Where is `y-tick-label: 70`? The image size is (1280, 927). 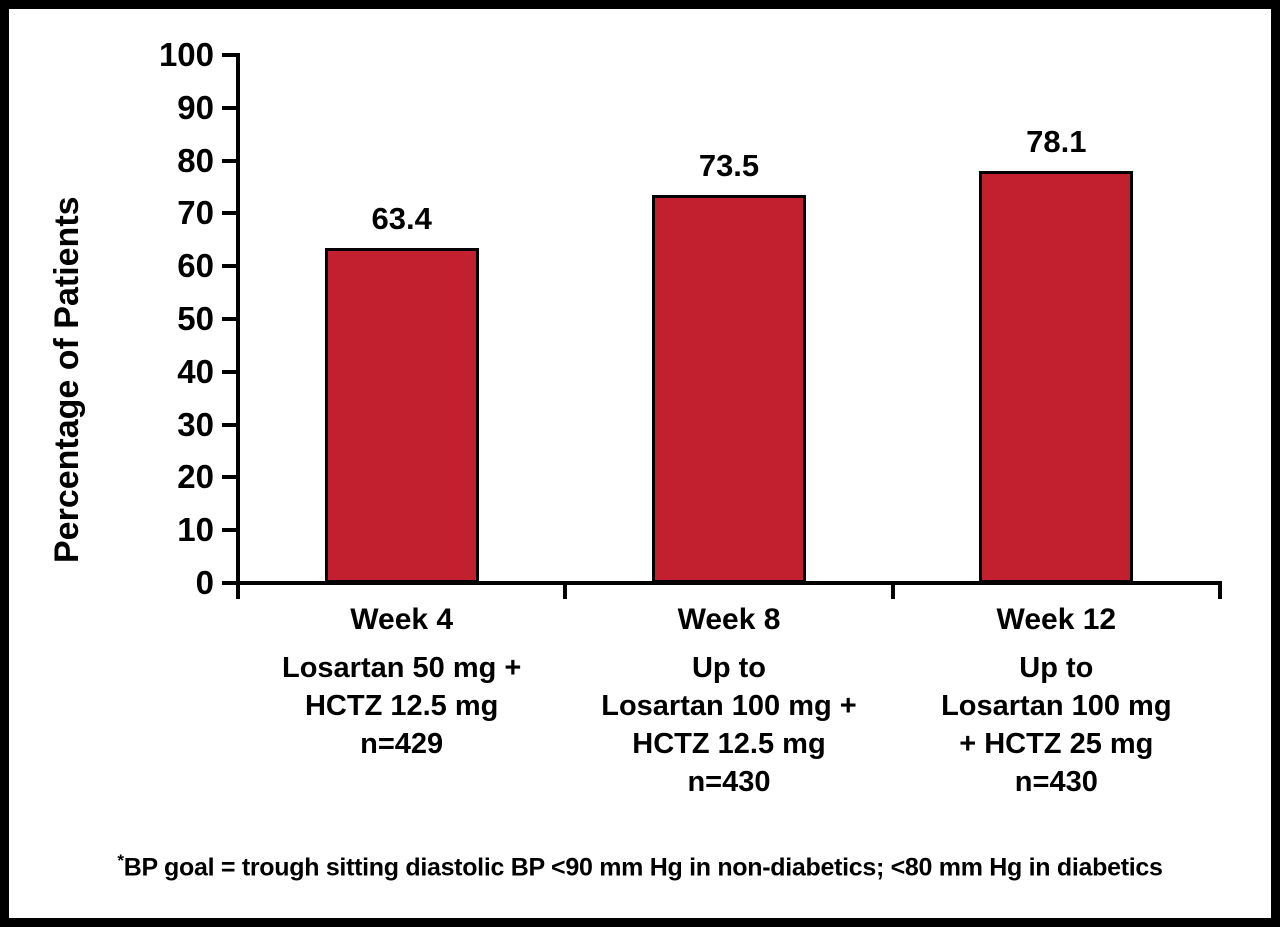
y-tick-label: 70 is located at coordinates (195, 213).